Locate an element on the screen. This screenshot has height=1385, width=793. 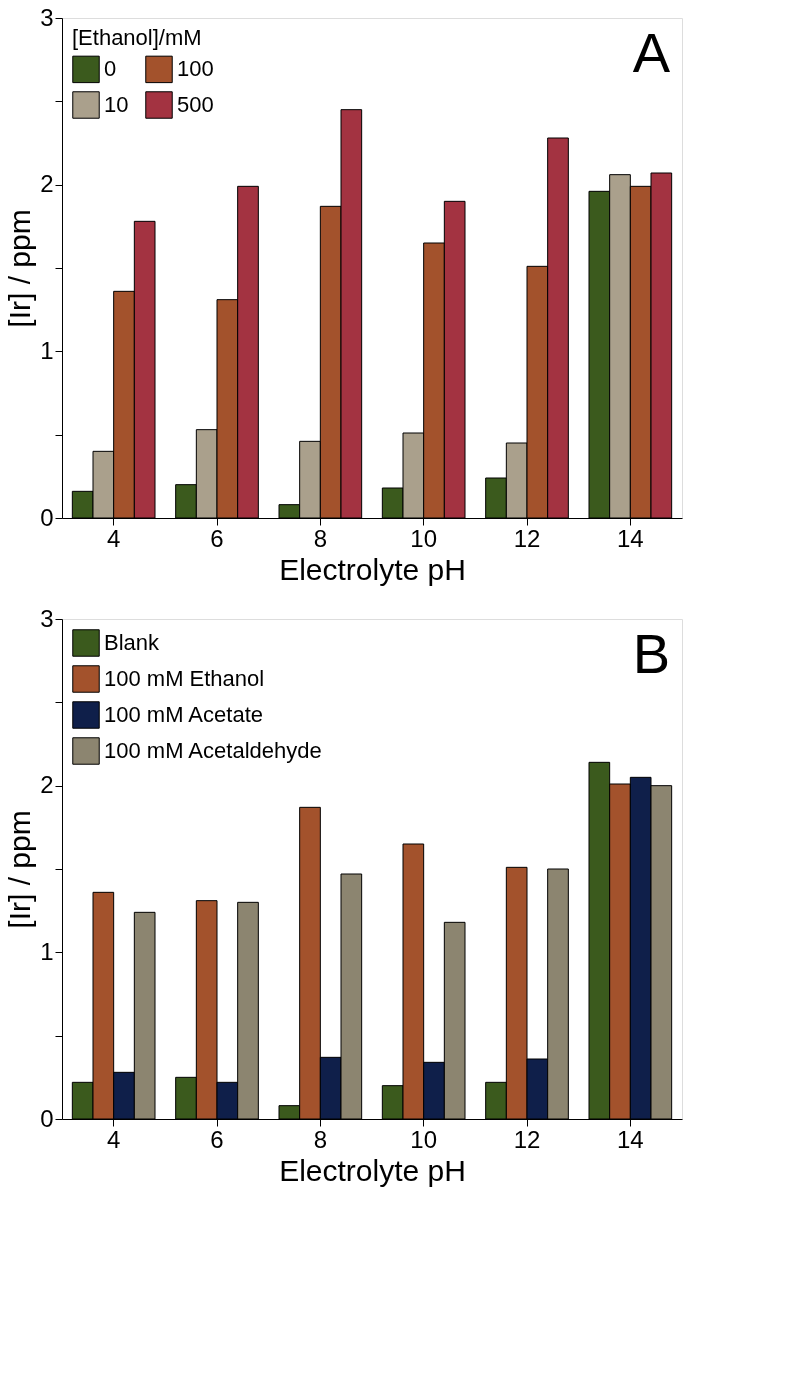
annotation: A is located at coordinates (651, 52).